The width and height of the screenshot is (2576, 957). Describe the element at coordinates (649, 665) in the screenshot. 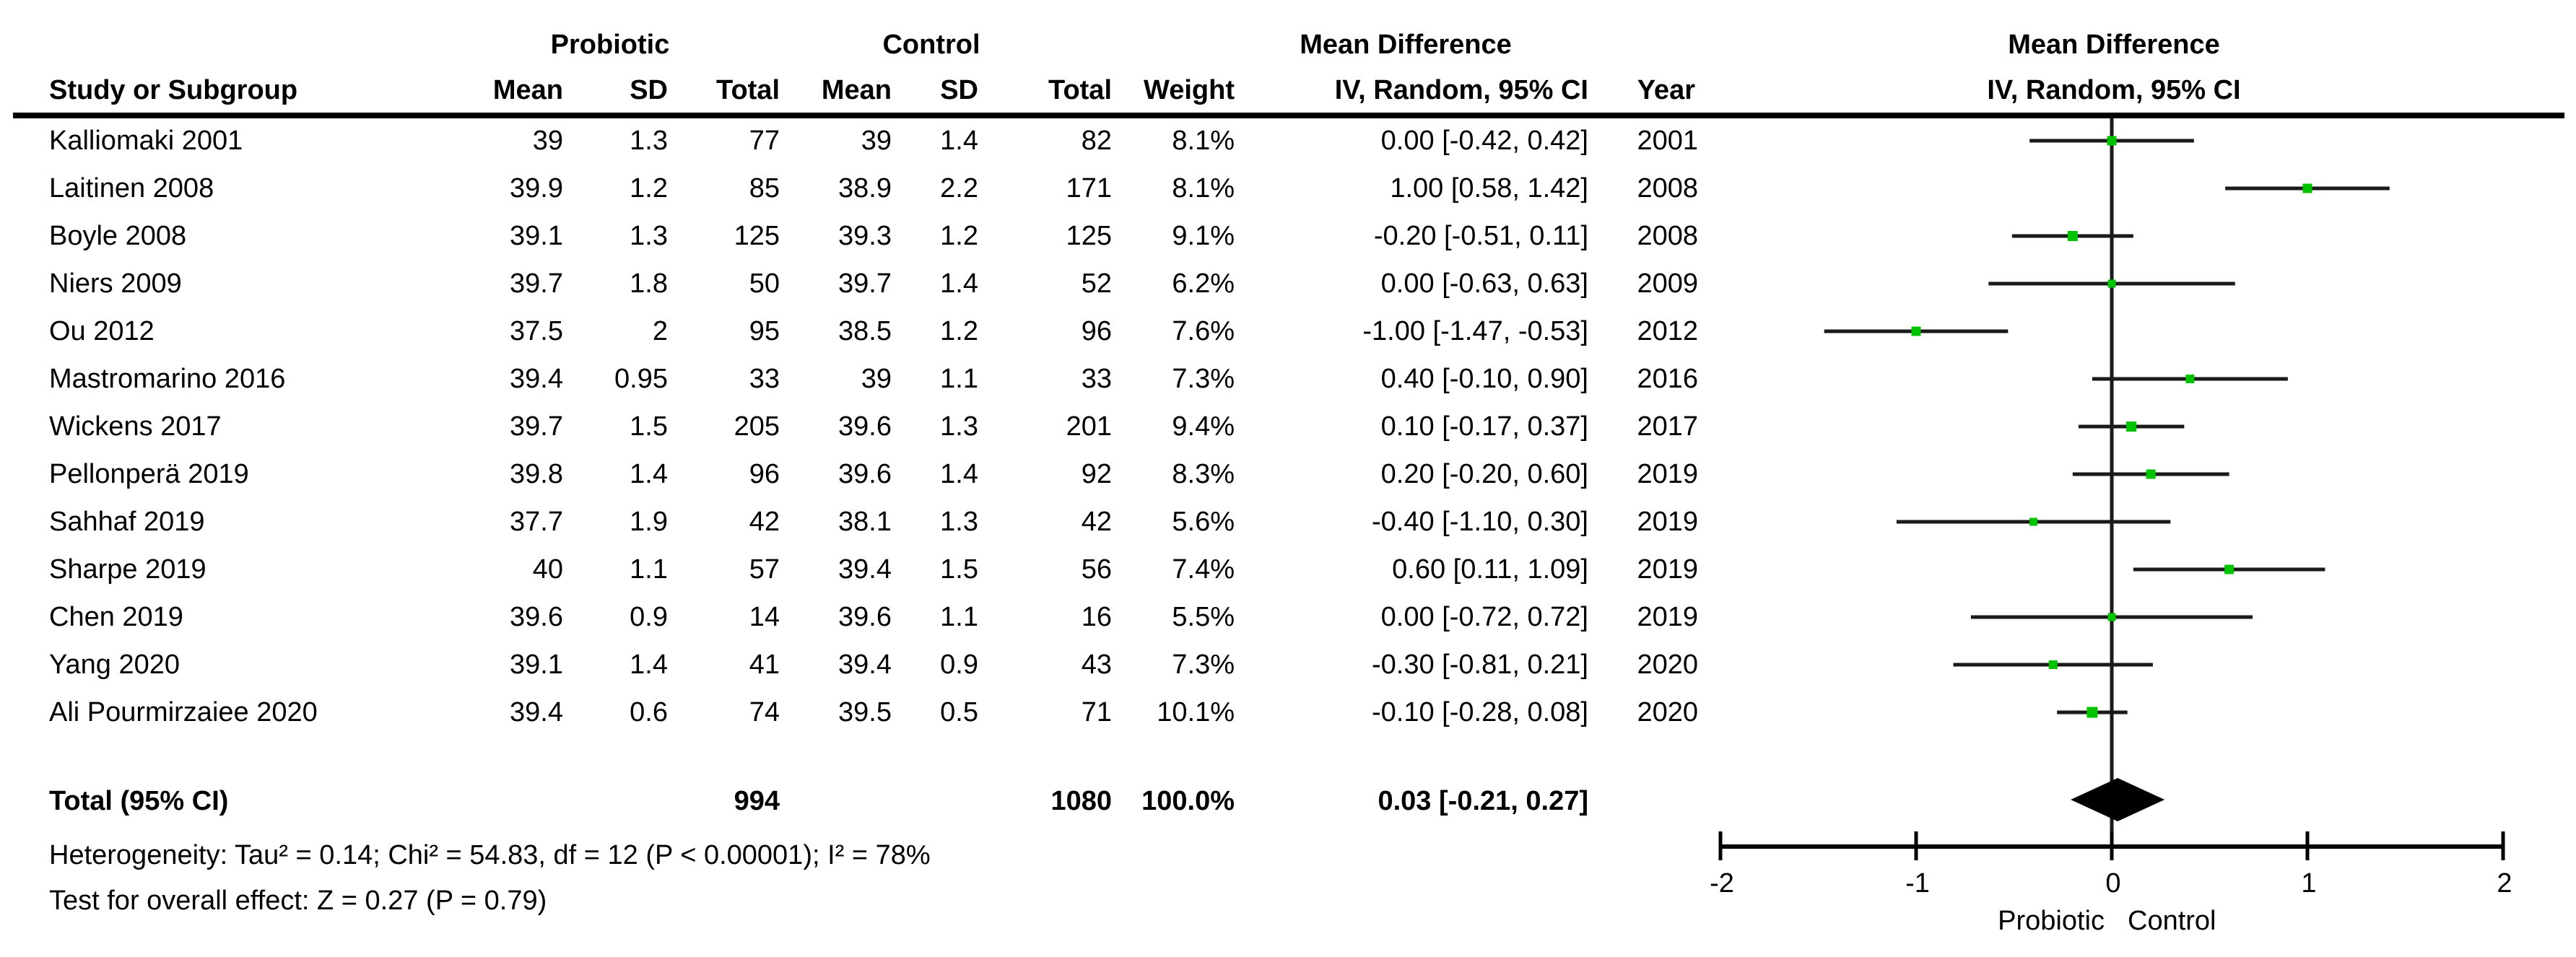

I see `study-row-p_sd: 1.4` at that location.